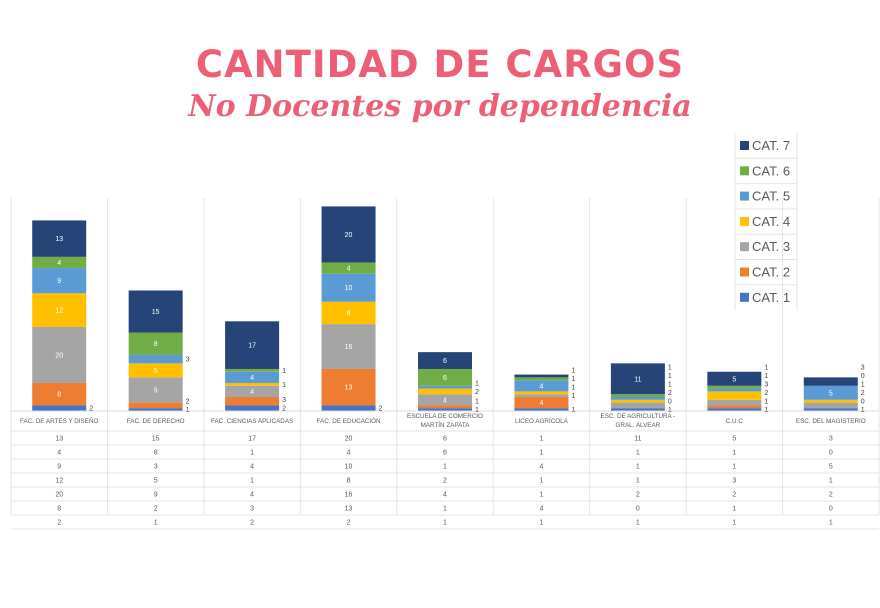 The height and width of the screenshot is (608, 880). I want to click on category-label: FAC. CIENCIAS APLICADAS, so click(252, 421).